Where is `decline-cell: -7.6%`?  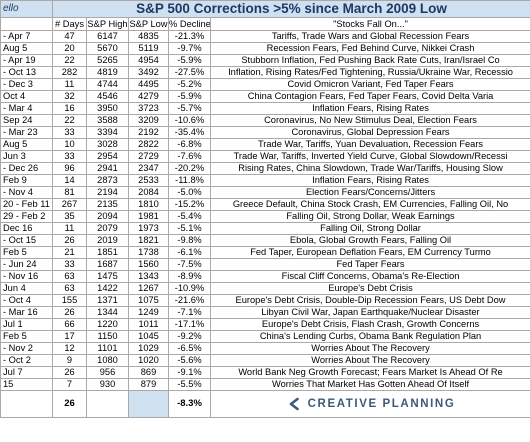 decline-cell: -7.6% is located at coordinates (189, 156).